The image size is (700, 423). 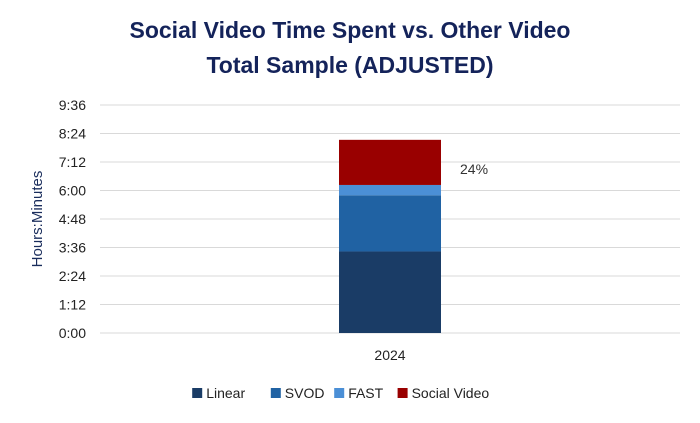 I want to click on y-tick-label: 8:24, so click(x=72, y=134).